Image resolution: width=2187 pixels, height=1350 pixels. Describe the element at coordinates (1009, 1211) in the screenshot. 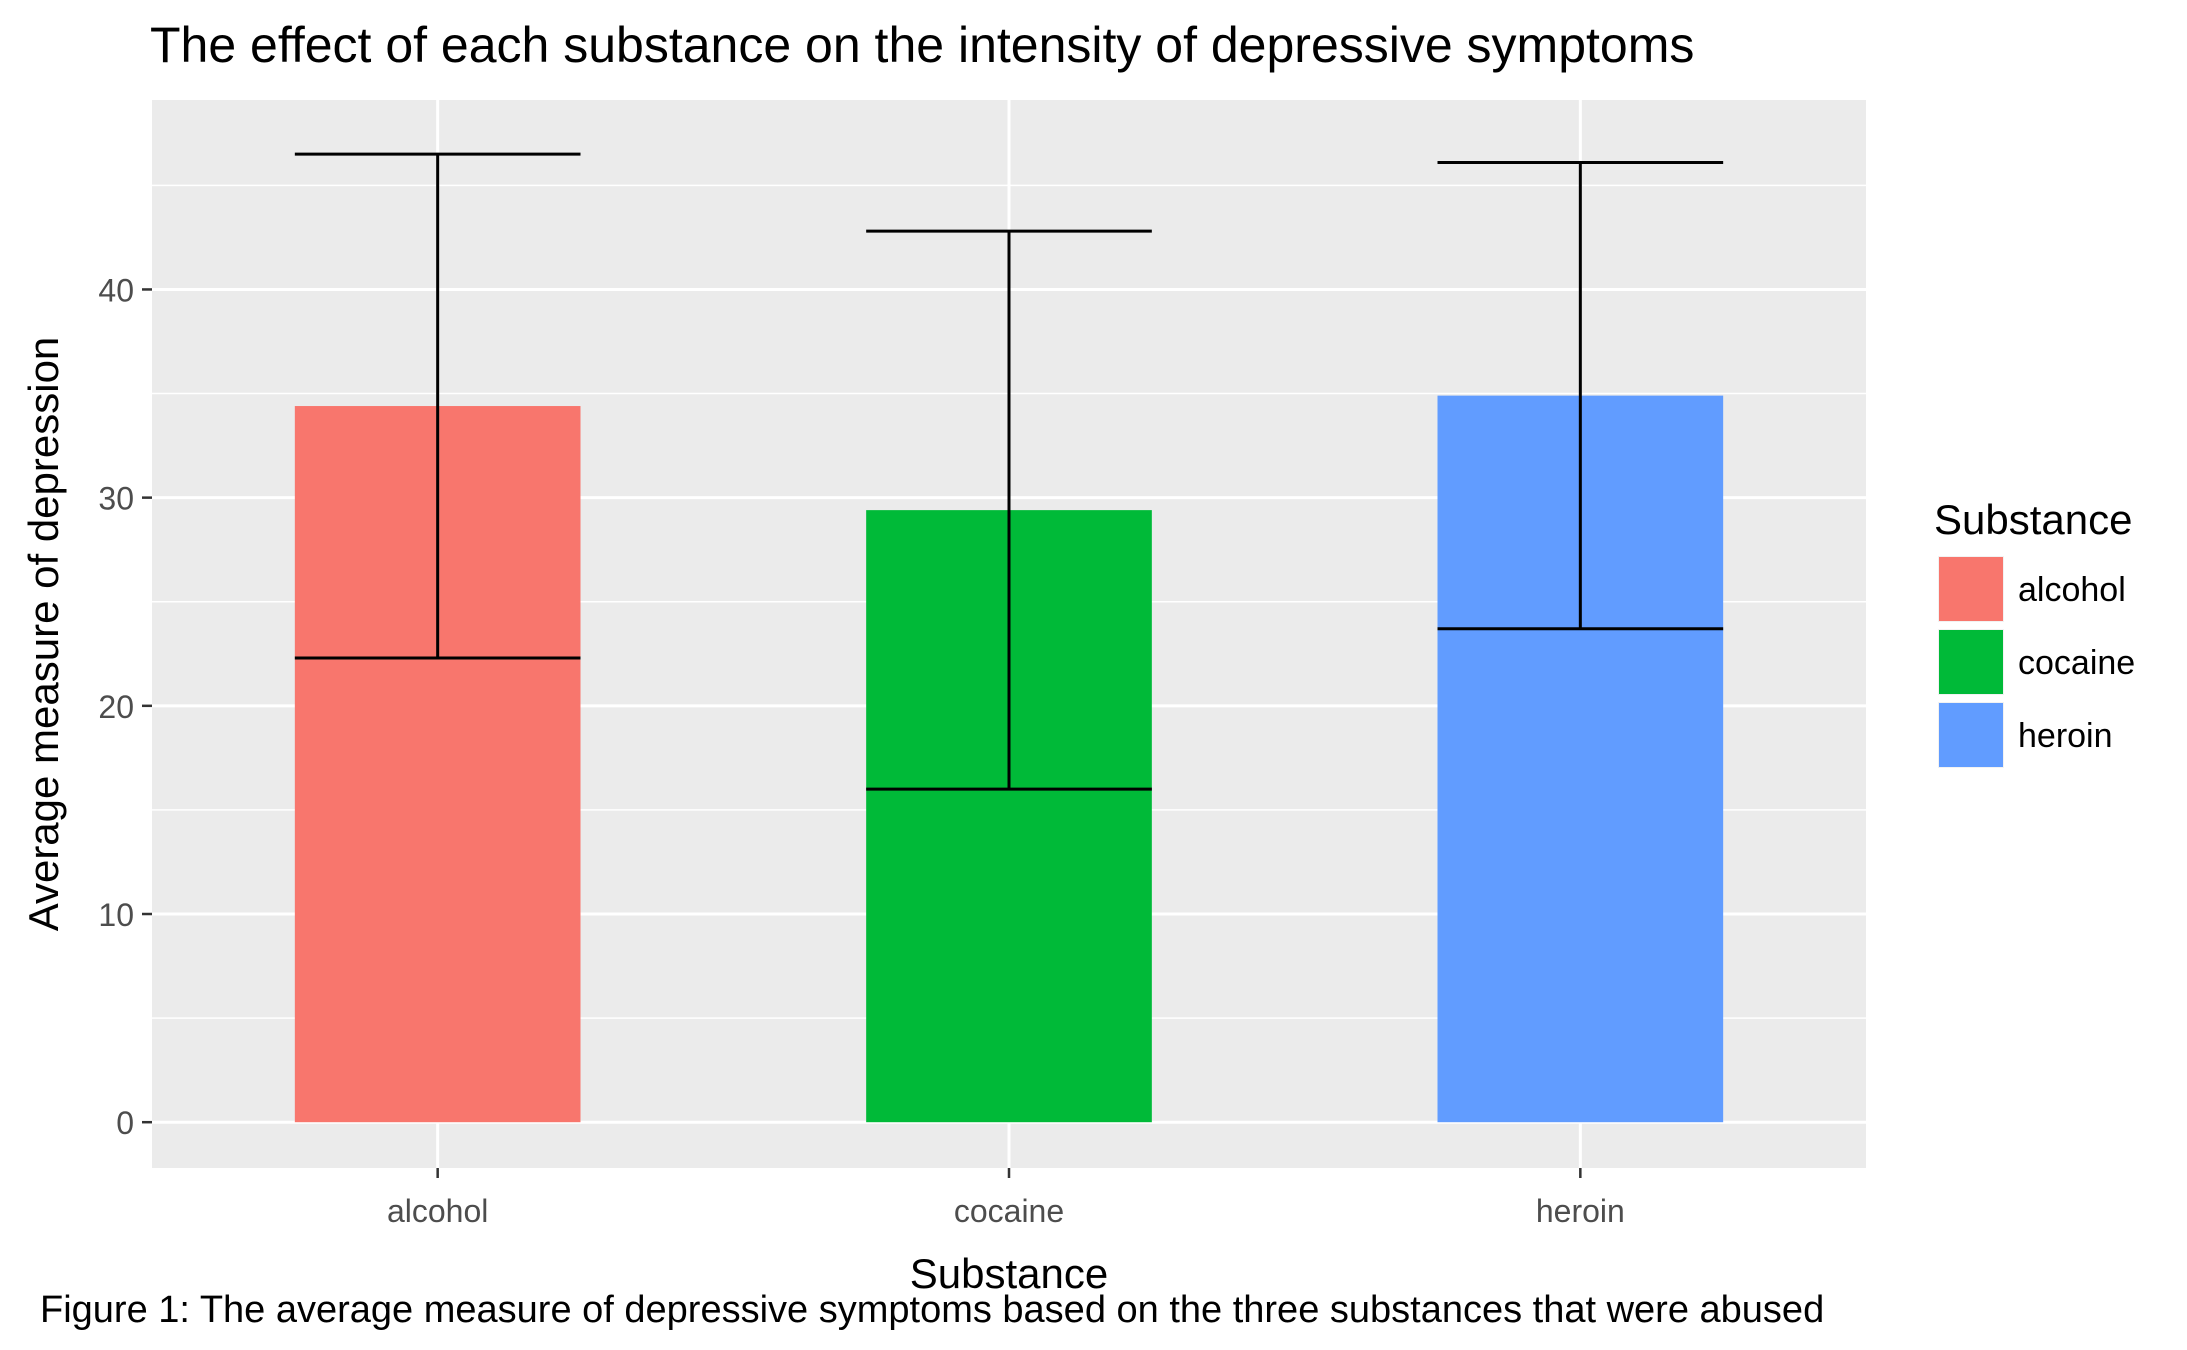

I see `x-tick-label-cocaine: cocaine` at that location.